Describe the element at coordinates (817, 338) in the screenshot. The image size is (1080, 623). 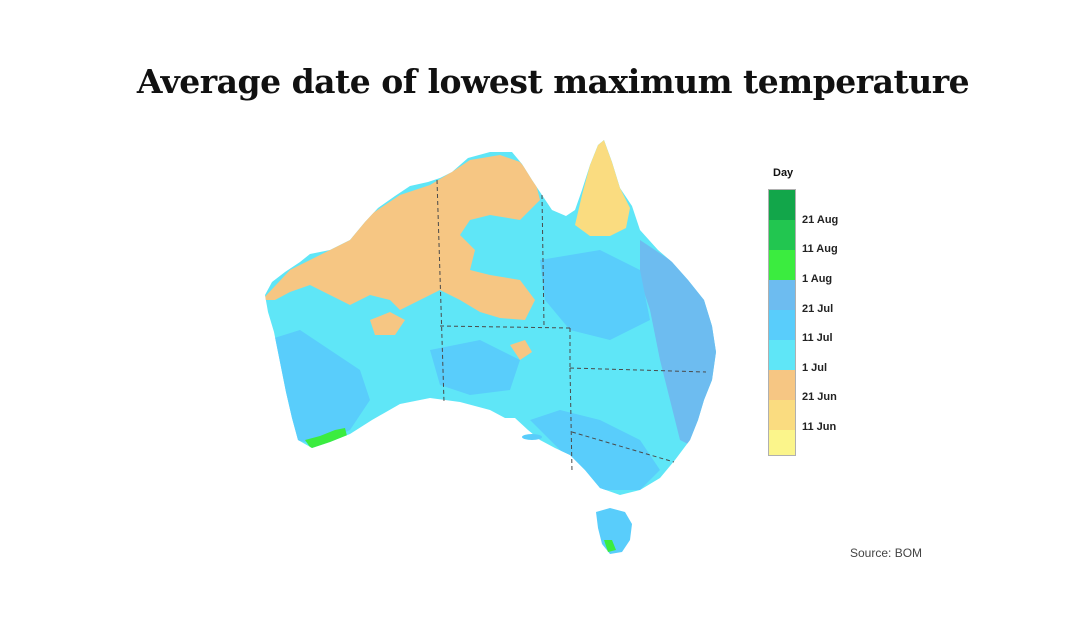
I see `legend-tick-label: 11 Jul` at that location.